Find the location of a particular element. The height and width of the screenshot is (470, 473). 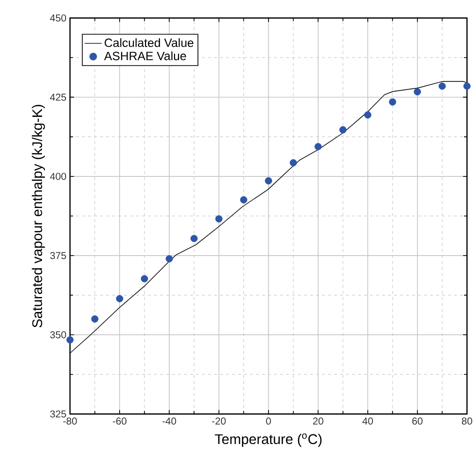

y-tick-label: 375 is located at coordinates (58, 256).